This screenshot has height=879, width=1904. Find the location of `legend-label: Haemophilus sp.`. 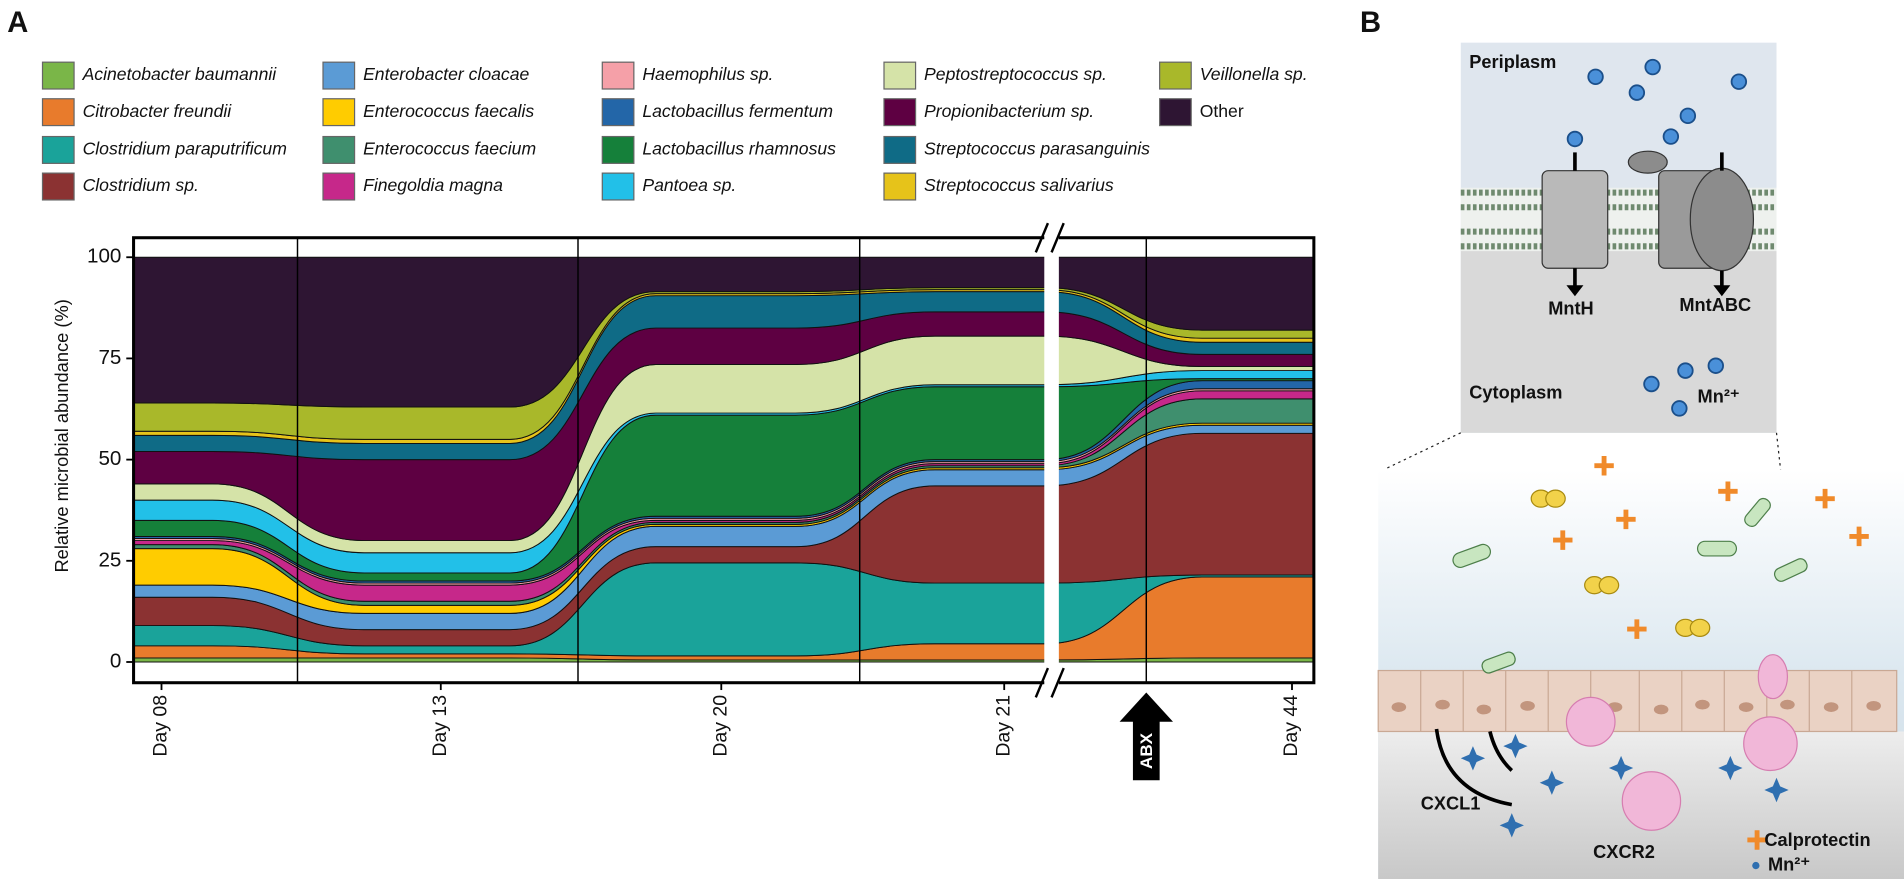

legend-label: Haemophilus sp. is located at coordinates (707, 74).